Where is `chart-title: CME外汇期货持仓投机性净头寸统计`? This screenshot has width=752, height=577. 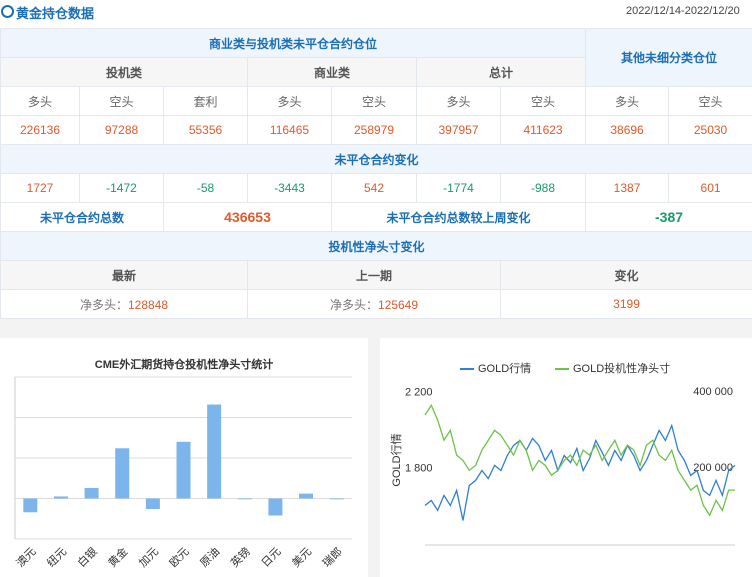 chart-title: CME外汇期货持仓投机性净头寸统计 is located at coordinates (184, 364).